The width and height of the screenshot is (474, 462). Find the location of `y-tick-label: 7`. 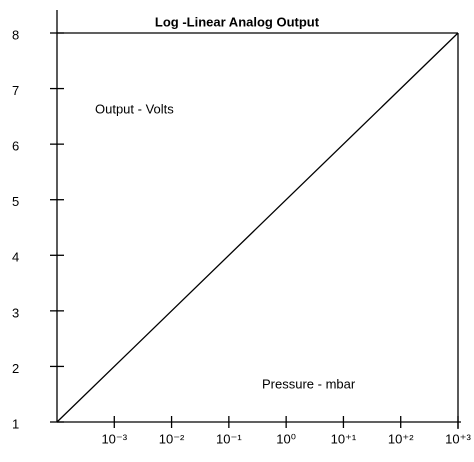

y-tick-label: 7 is located at coordinates (15, 90).